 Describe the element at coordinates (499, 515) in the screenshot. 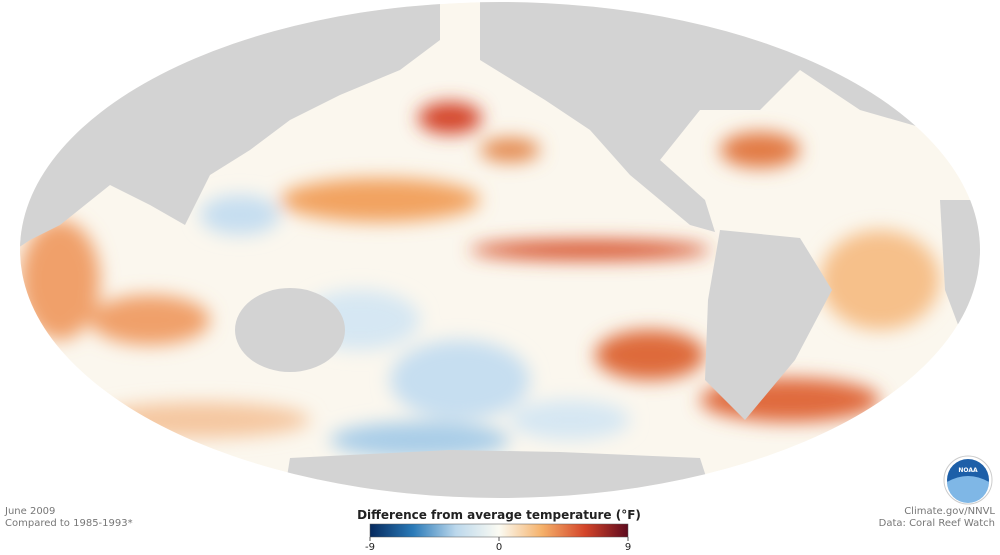

I see `legend-title: Difference from average temperature (°F)` at that location.